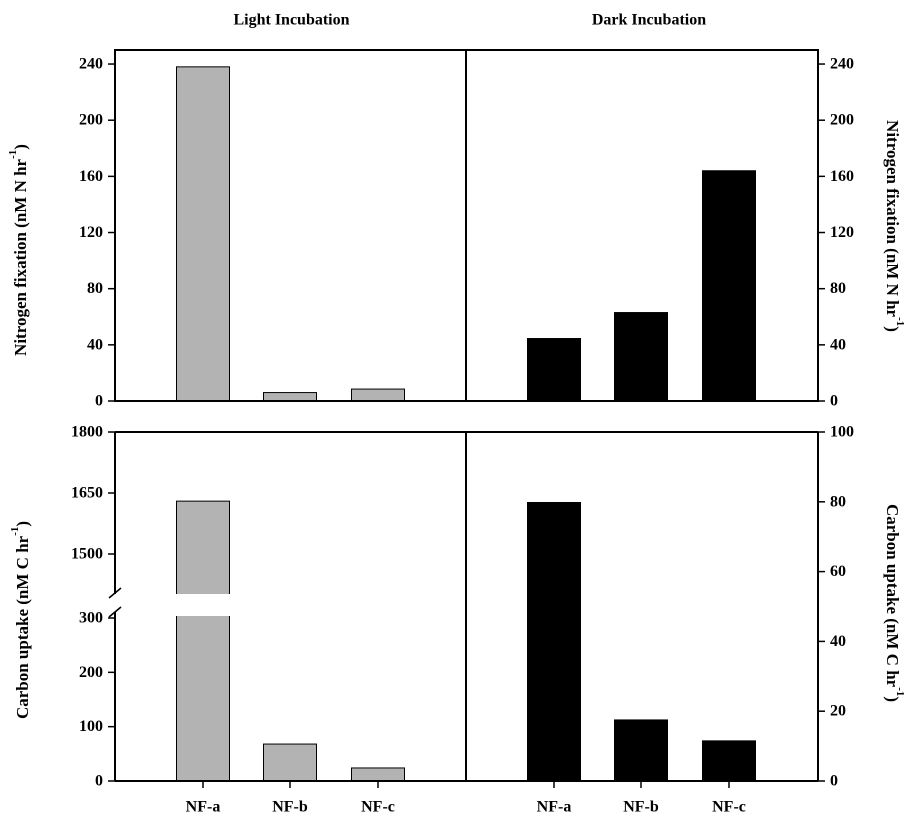 This screenshot has height=828, width=916. I want to click on bar-dark-carbon-nf-a, so click(554, 641).